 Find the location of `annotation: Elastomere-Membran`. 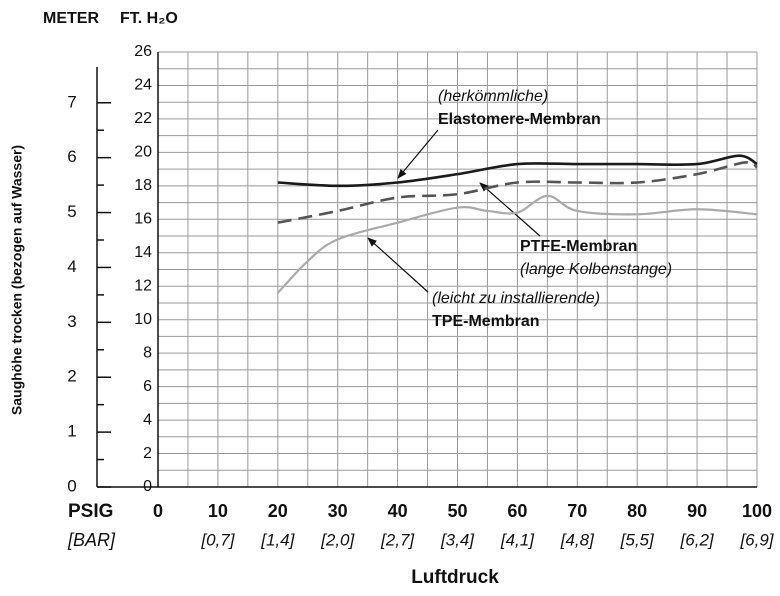

annotation: Elastomere-Membran is located at coordinates (519, 119).